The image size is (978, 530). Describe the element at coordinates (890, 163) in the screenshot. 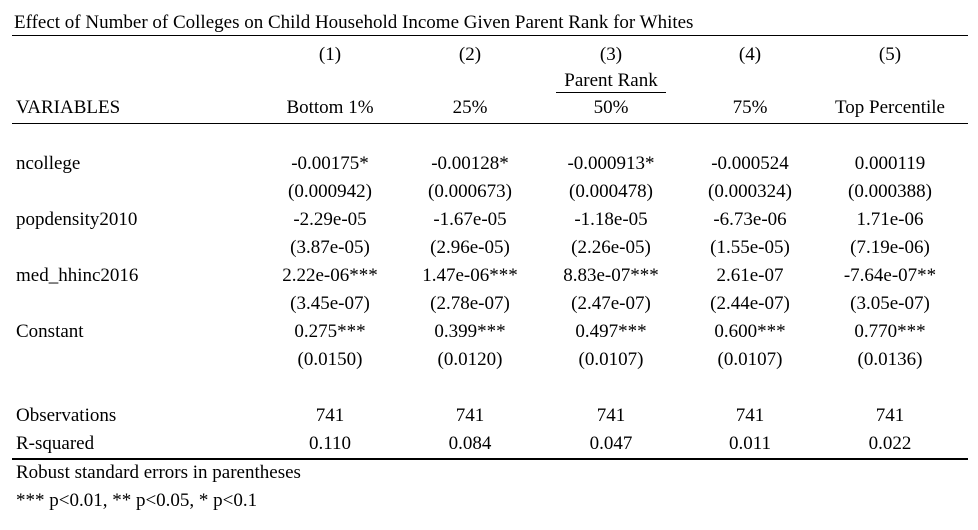

I see `coef: 0.000119` at that location.